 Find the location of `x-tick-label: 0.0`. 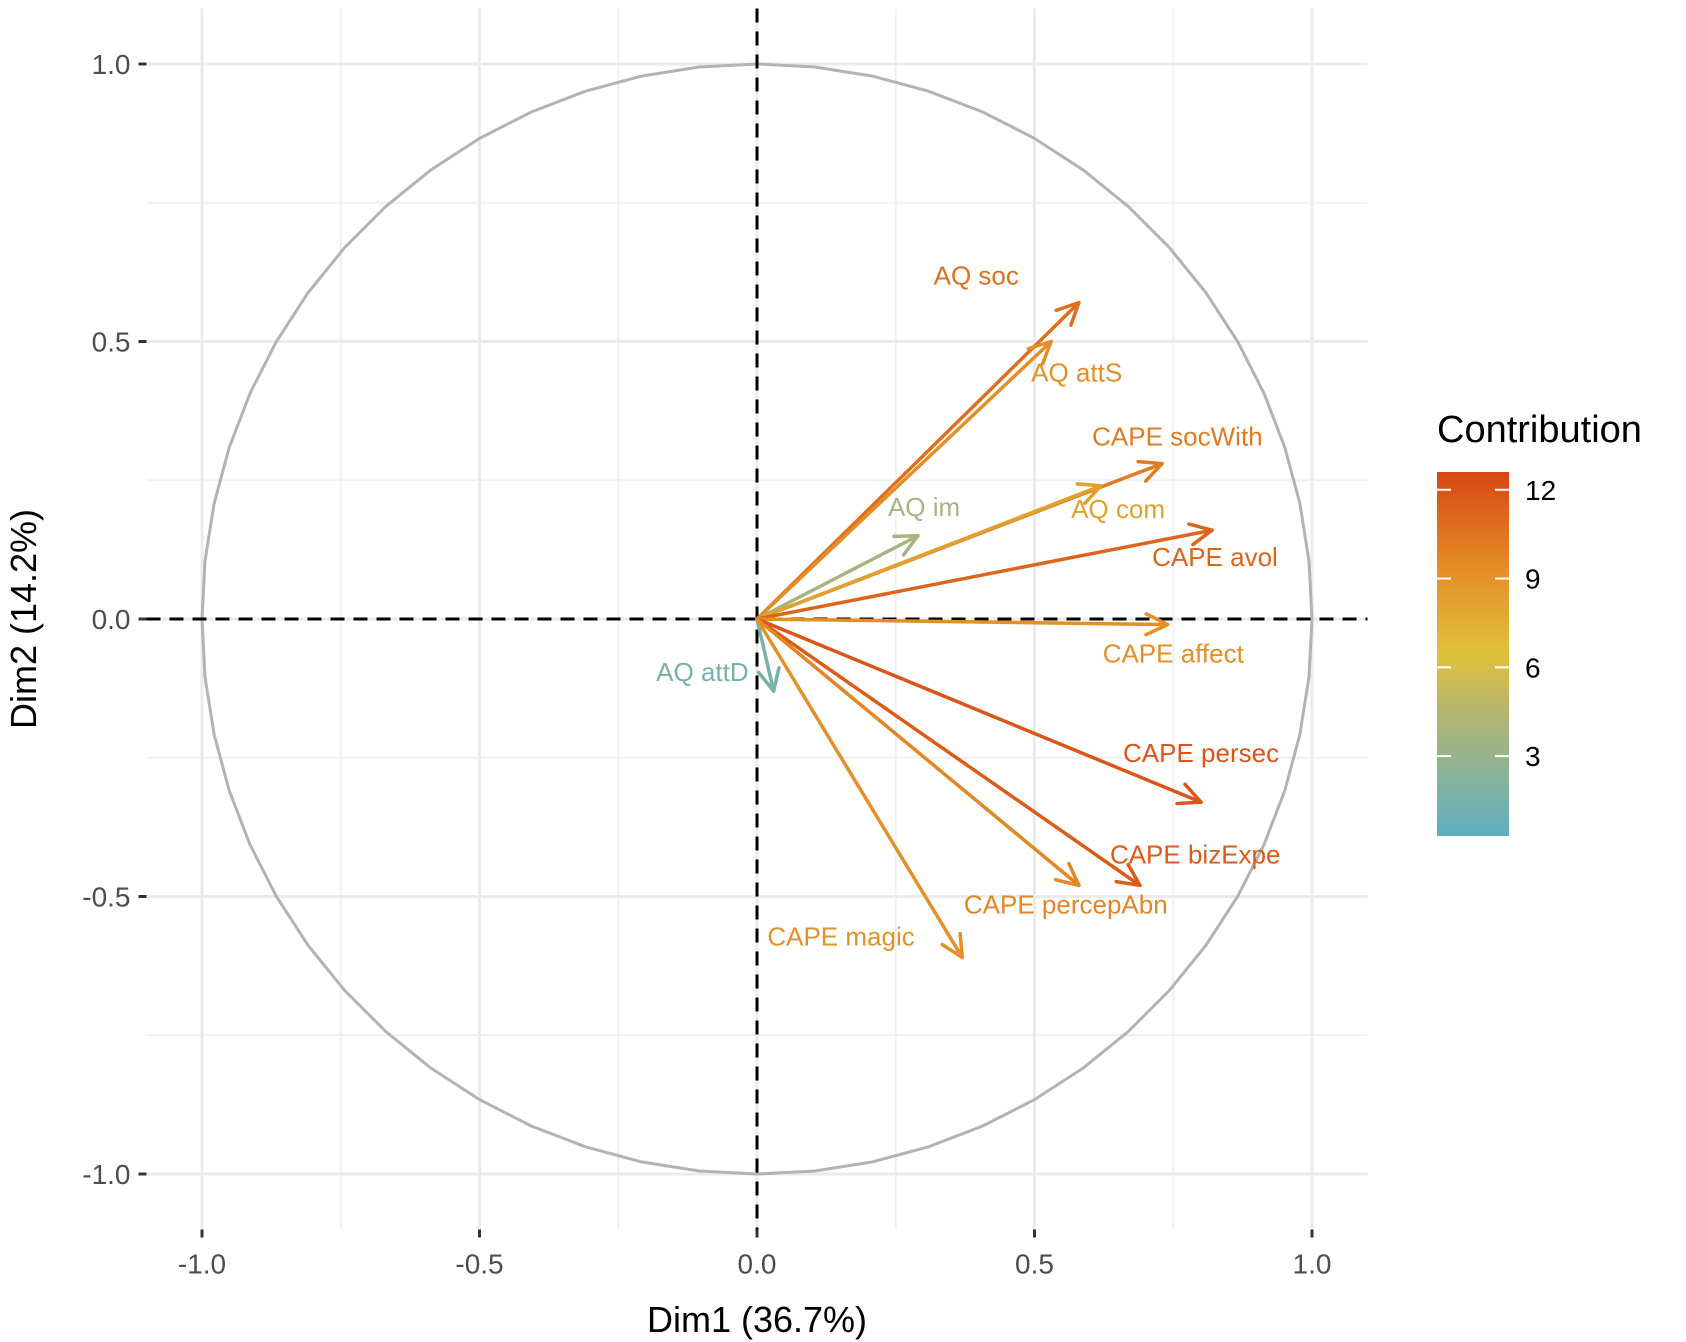

x-tick-label: 0.0 is located at coordinates (757, 1264).